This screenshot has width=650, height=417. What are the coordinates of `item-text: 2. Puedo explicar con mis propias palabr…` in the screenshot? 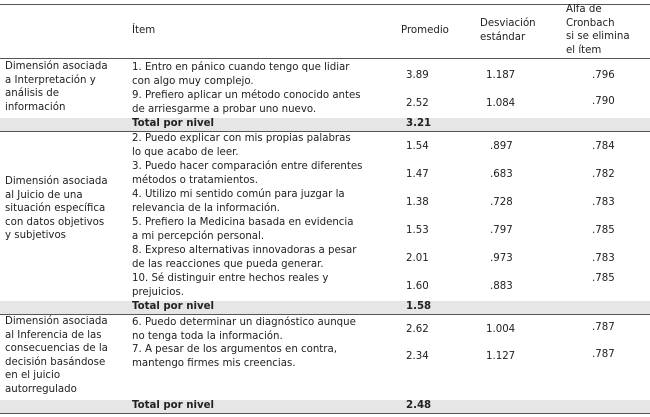 It's located at (241, 145).